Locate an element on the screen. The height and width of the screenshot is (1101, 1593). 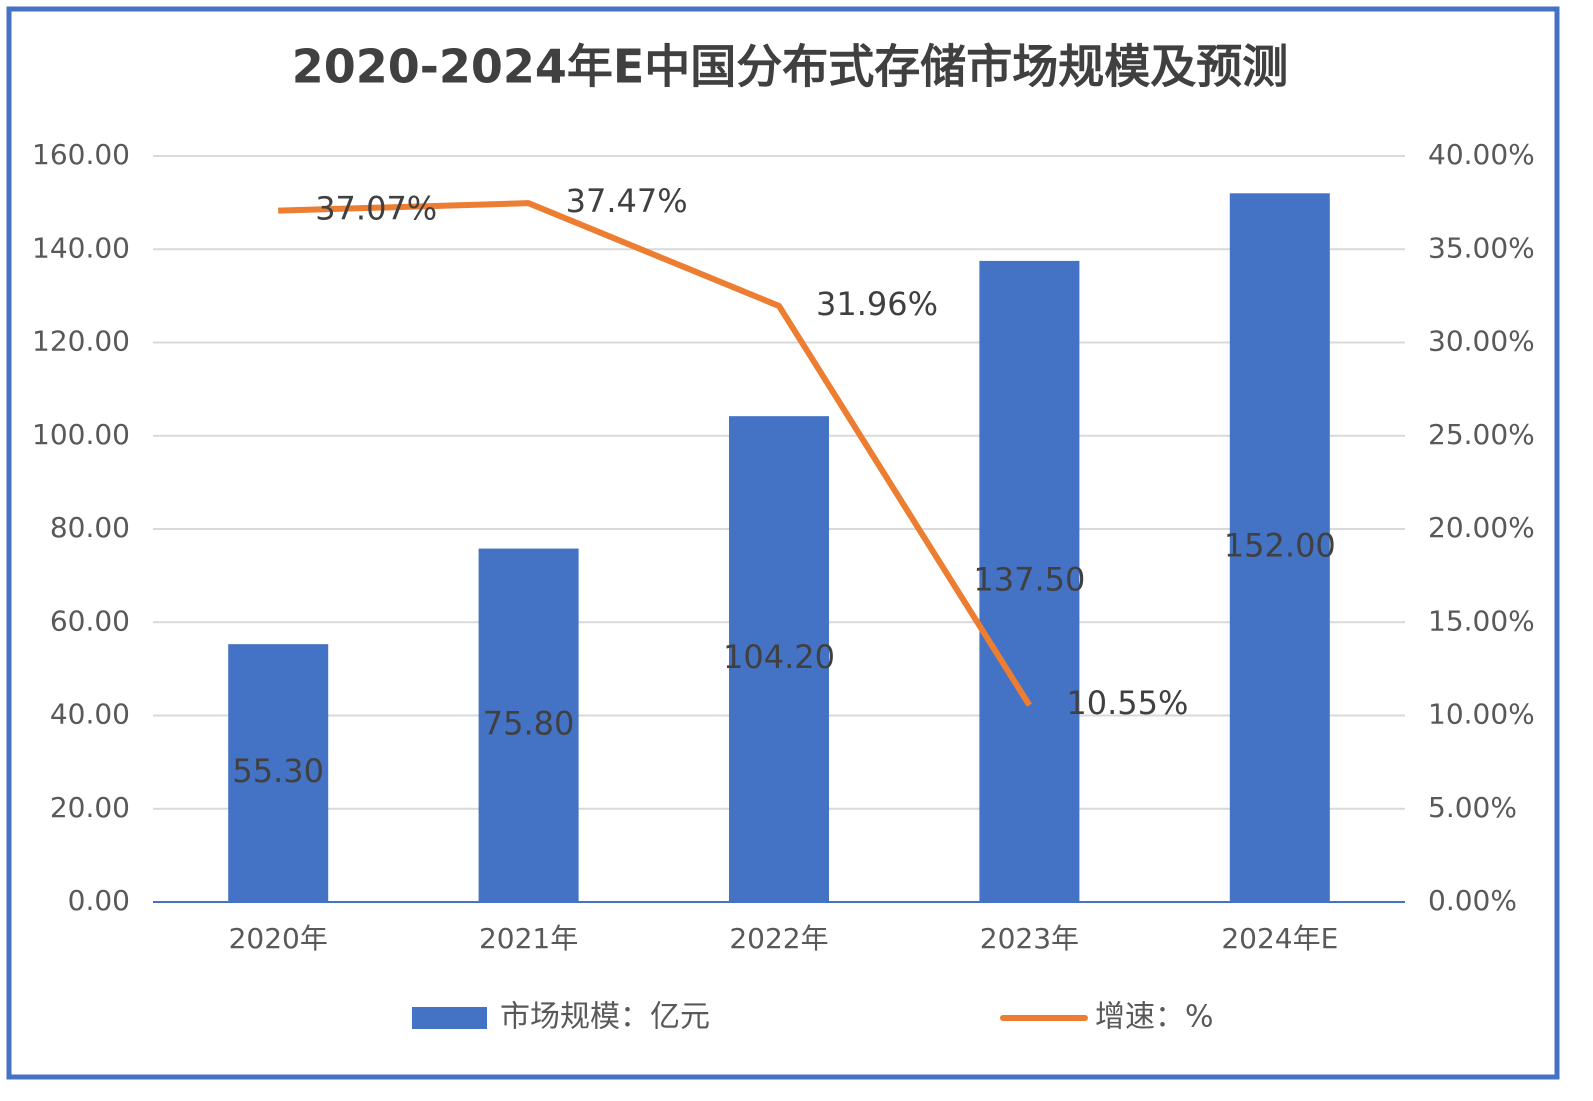
y-tick-label: 40.00 is located at coordinates (90, 714).